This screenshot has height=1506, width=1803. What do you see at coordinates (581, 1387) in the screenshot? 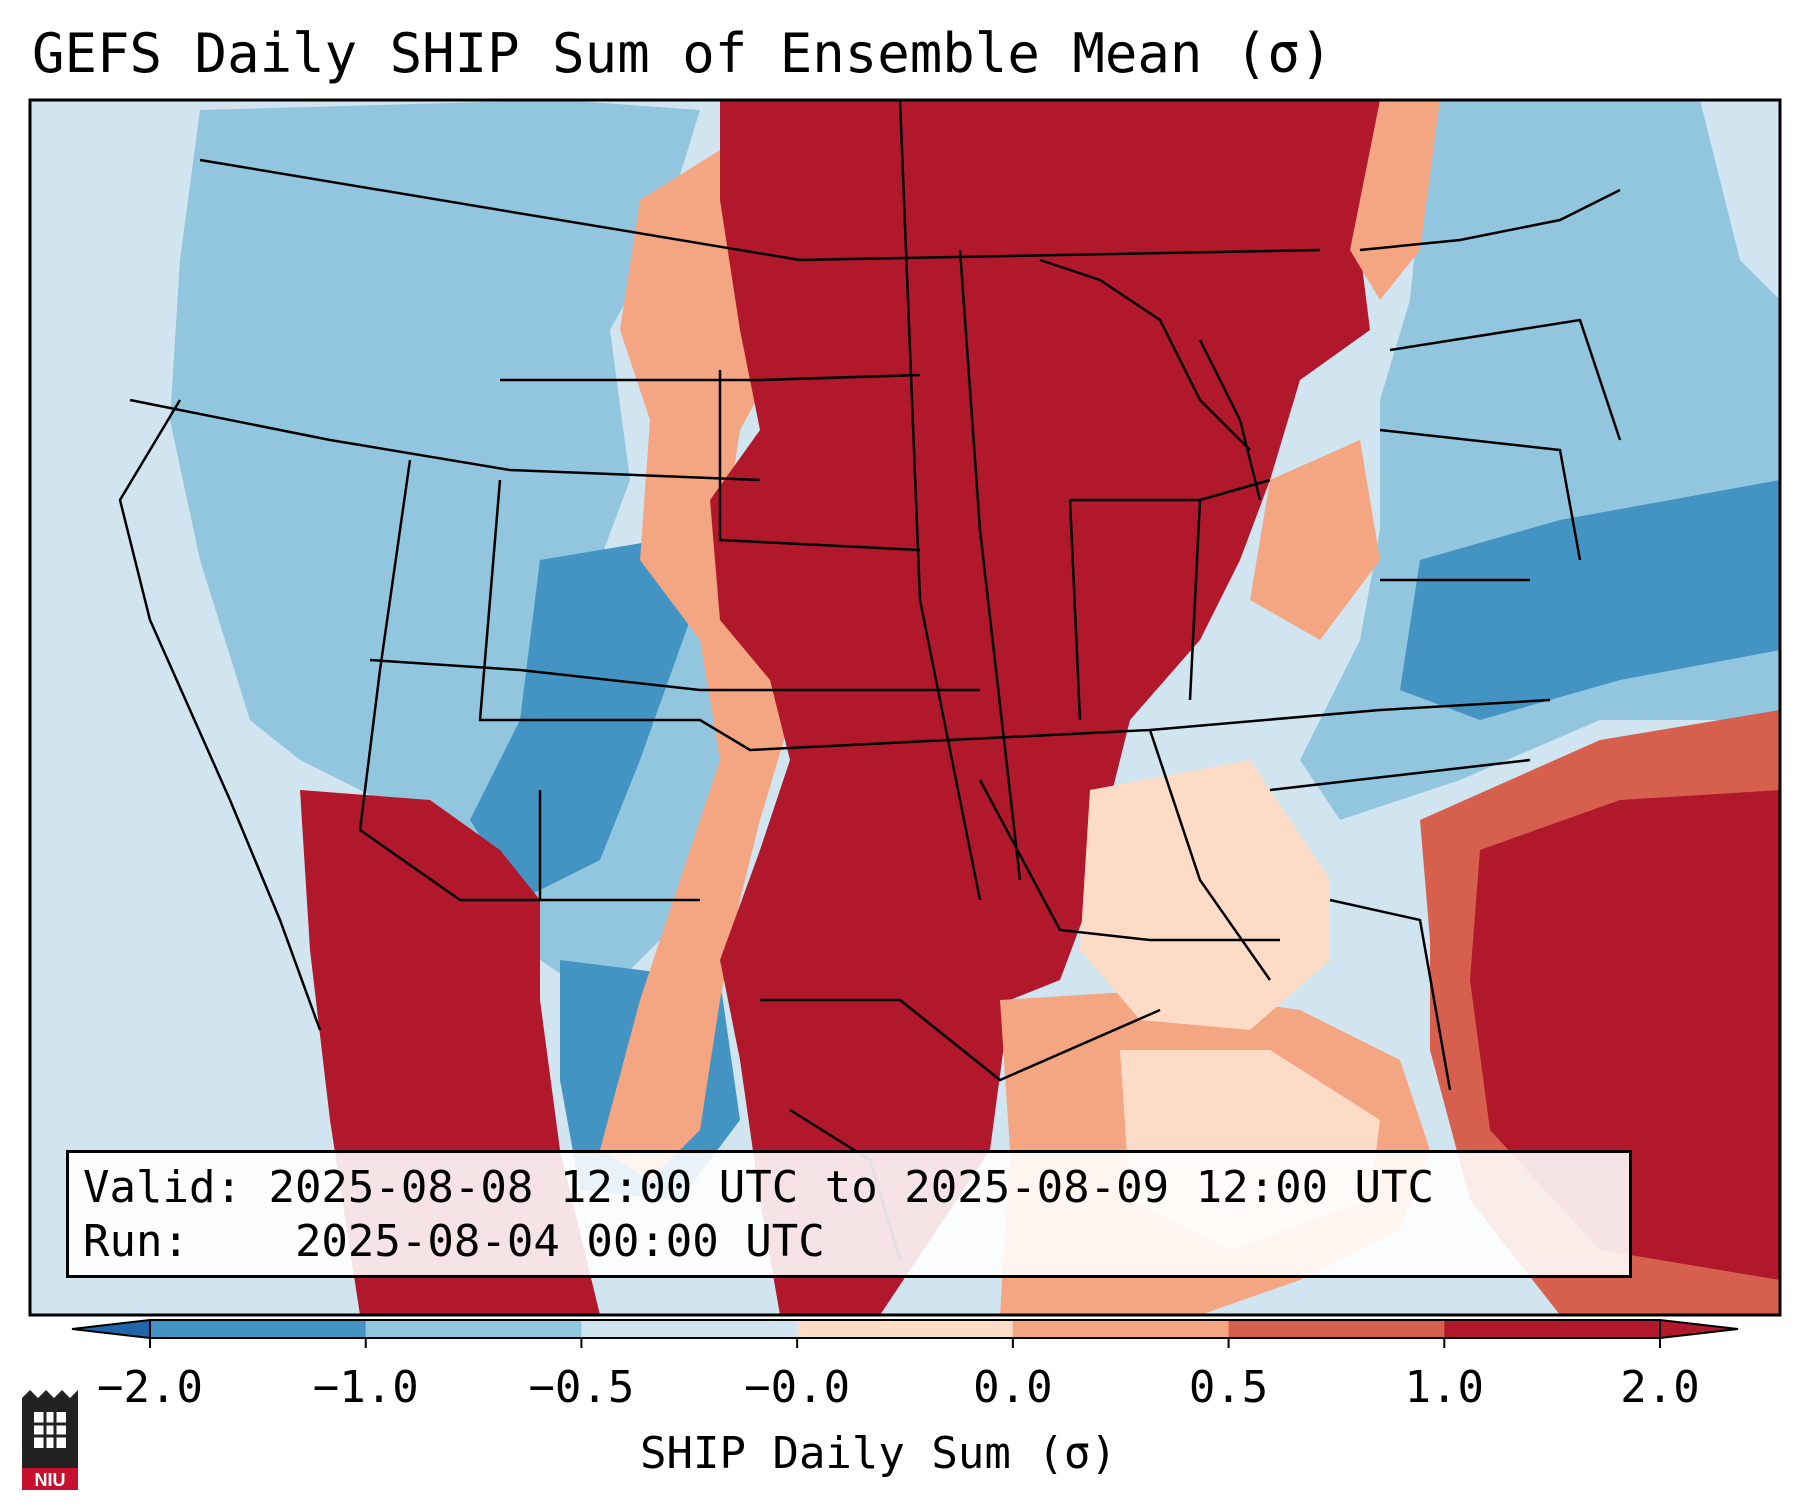
I see `colorbar-tick-label: −0.5` at bounding box center [581, 1387].